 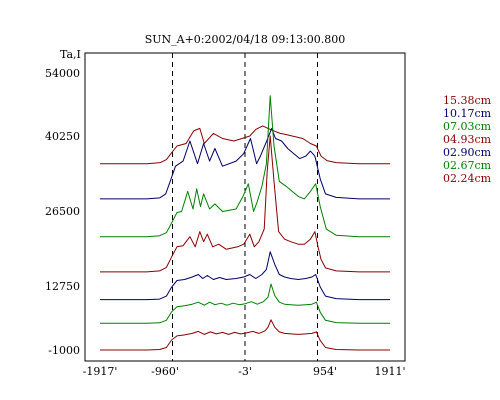 What do you see at coordinates (64, 350) in the screenshot?
I see `y-tick-label: -1000` at bounding box center [64, 350].